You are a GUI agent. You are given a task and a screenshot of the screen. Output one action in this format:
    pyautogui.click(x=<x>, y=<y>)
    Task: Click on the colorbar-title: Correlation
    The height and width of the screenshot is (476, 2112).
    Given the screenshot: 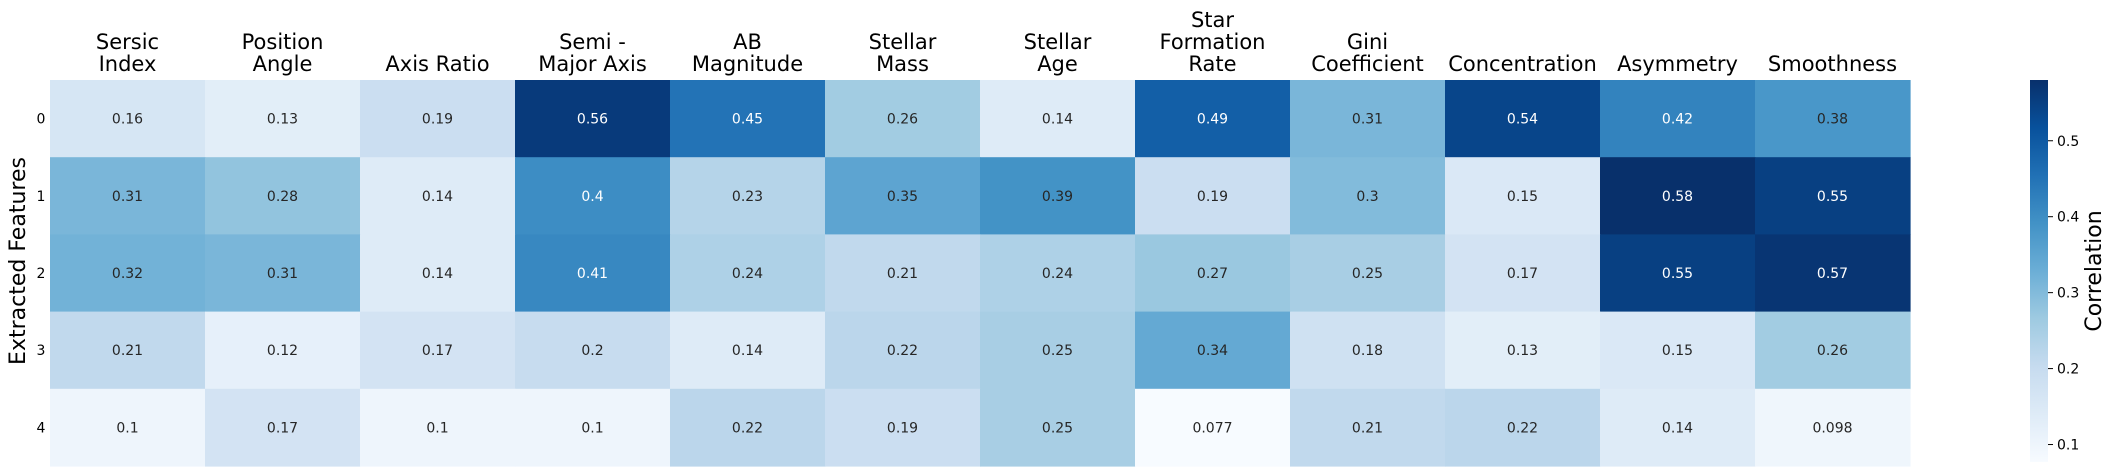 What is the action you would take?
    pyautogui.click(x=2094, y=270)
    